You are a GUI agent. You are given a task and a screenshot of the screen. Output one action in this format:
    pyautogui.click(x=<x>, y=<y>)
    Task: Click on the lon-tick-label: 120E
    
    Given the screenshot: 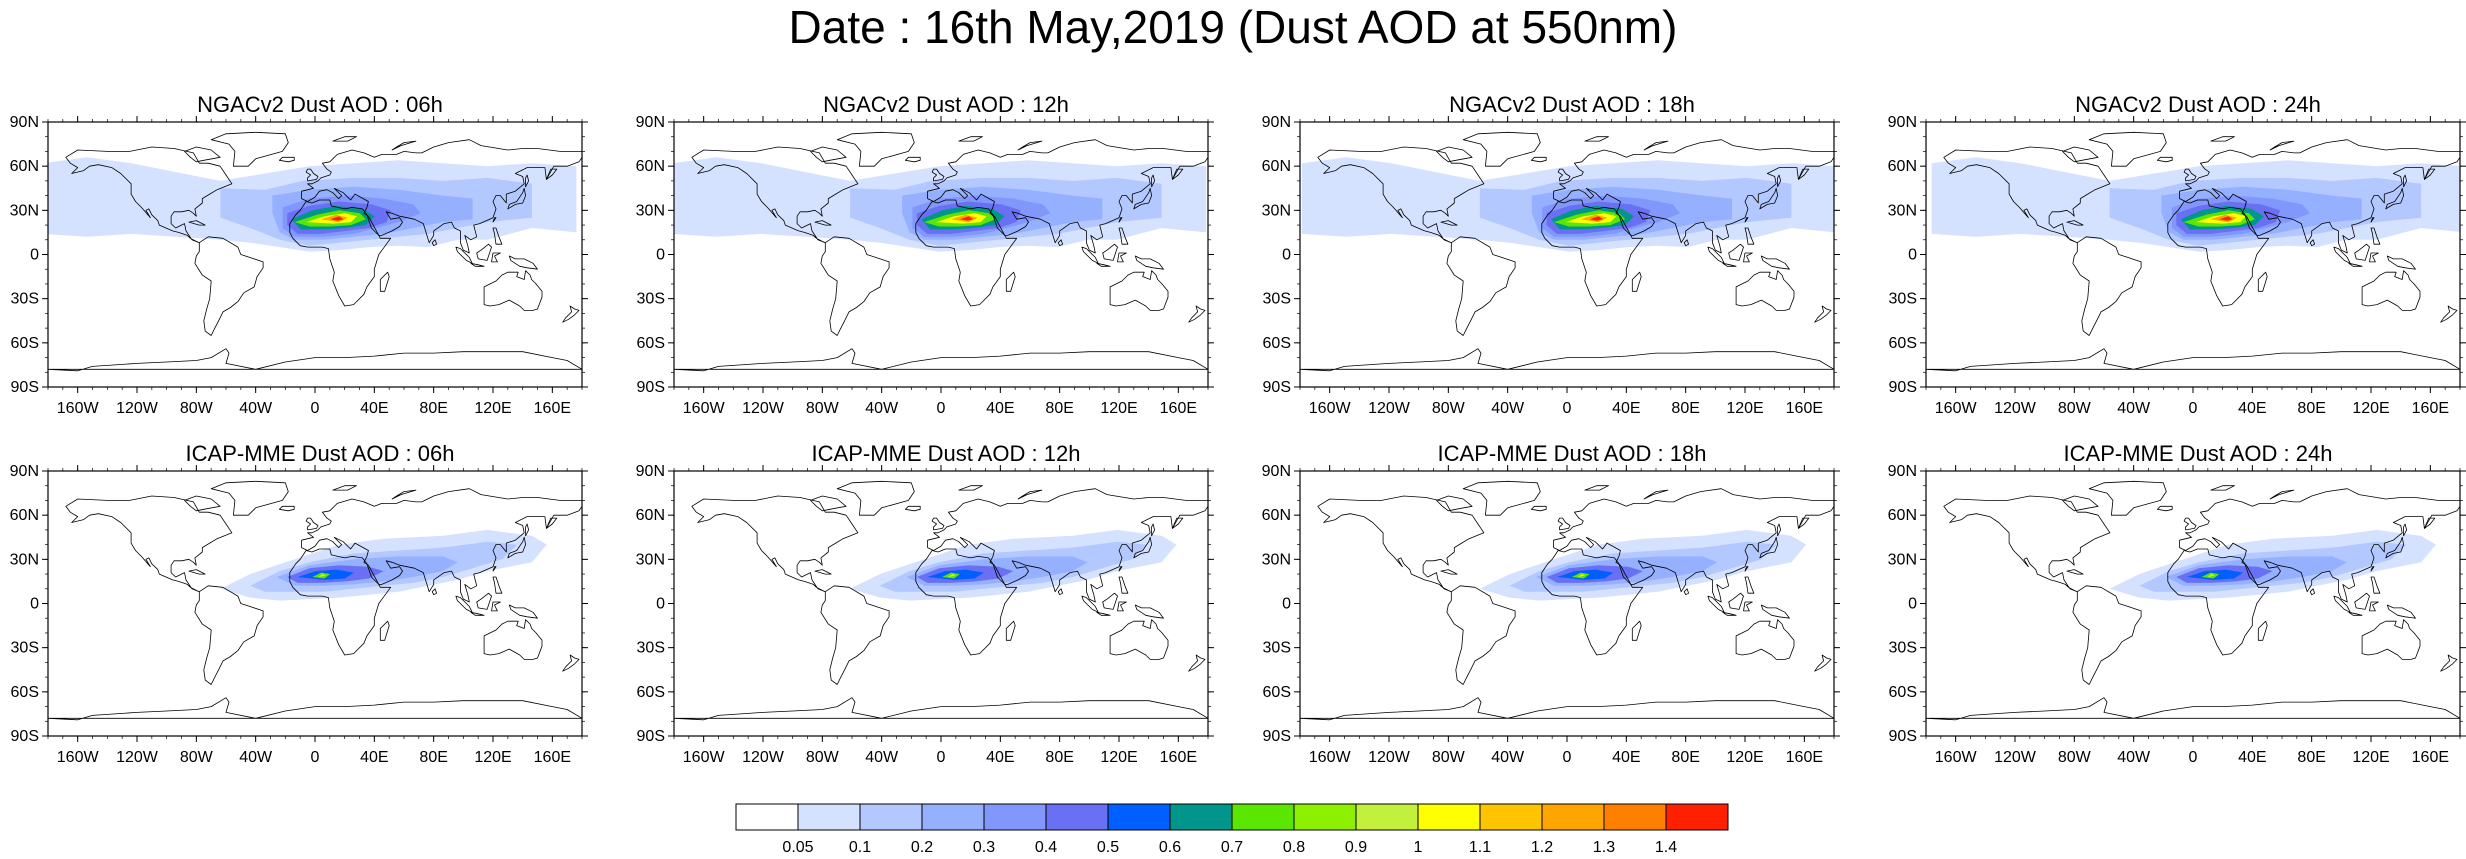 What is the action you would take?
    pyautogui.click(x=492, y=408)
    